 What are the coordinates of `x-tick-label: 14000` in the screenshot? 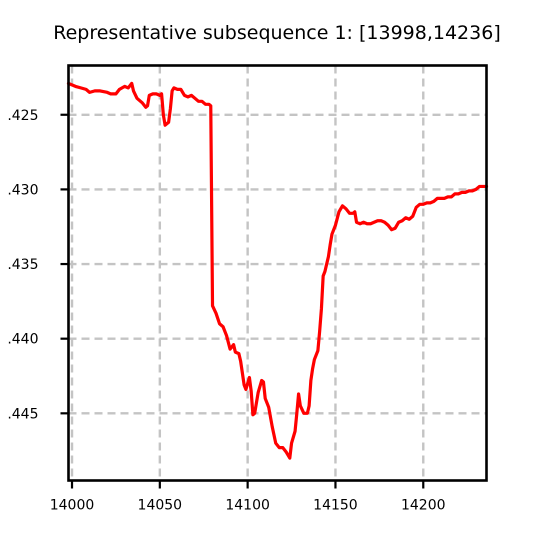 It's located at (72, 506).